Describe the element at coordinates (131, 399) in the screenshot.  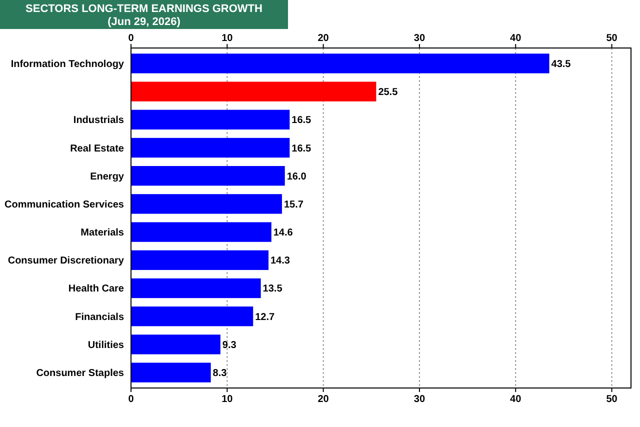
I see `x2-tick-label: 0` at that location.